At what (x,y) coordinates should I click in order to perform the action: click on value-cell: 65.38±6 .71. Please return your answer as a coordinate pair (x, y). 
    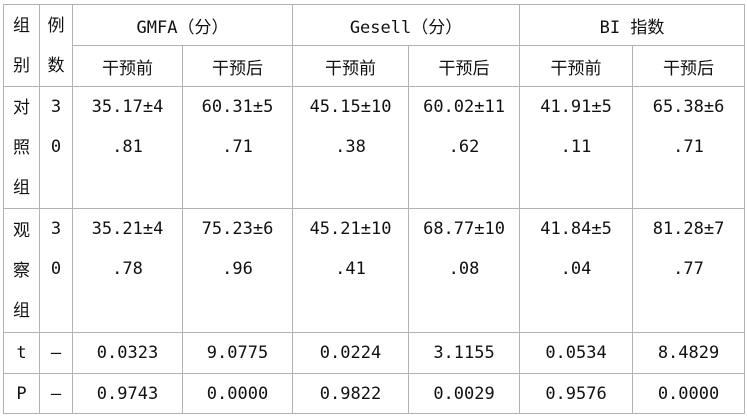
    Looking at the image, I should click on (689, 147).